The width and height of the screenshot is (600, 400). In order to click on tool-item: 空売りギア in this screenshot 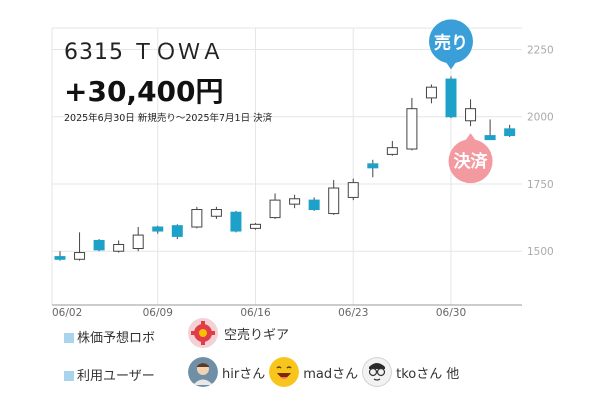, I will do `click(238, 333)`.